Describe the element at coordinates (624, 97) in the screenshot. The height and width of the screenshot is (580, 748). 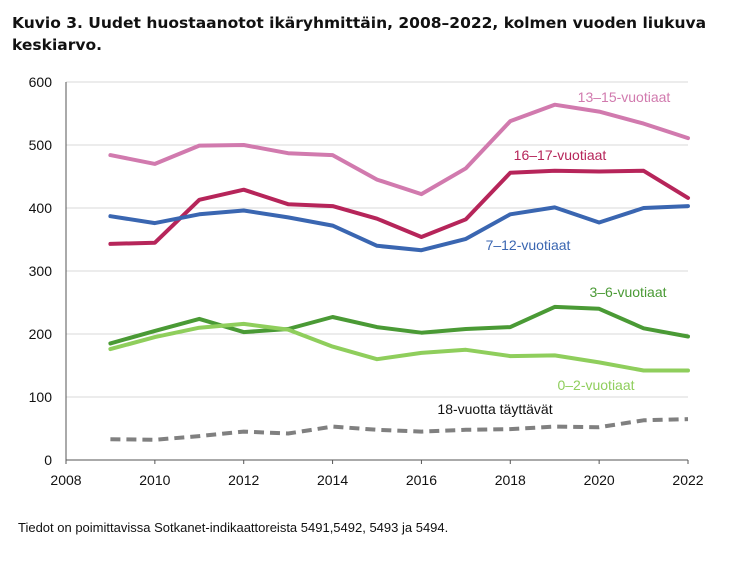
I see `series-label-13-15-vuotiaat: 13–15-vuotiaat` at that location.